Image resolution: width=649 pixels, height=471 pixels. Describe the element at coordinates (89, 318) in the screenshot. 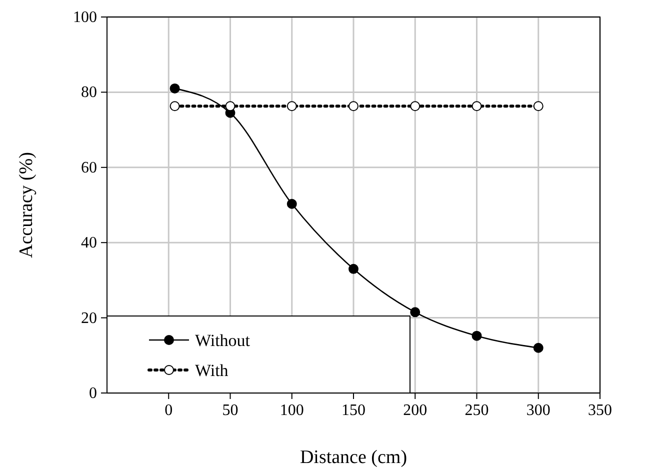

I see `y-tick-label: 20` at that location.